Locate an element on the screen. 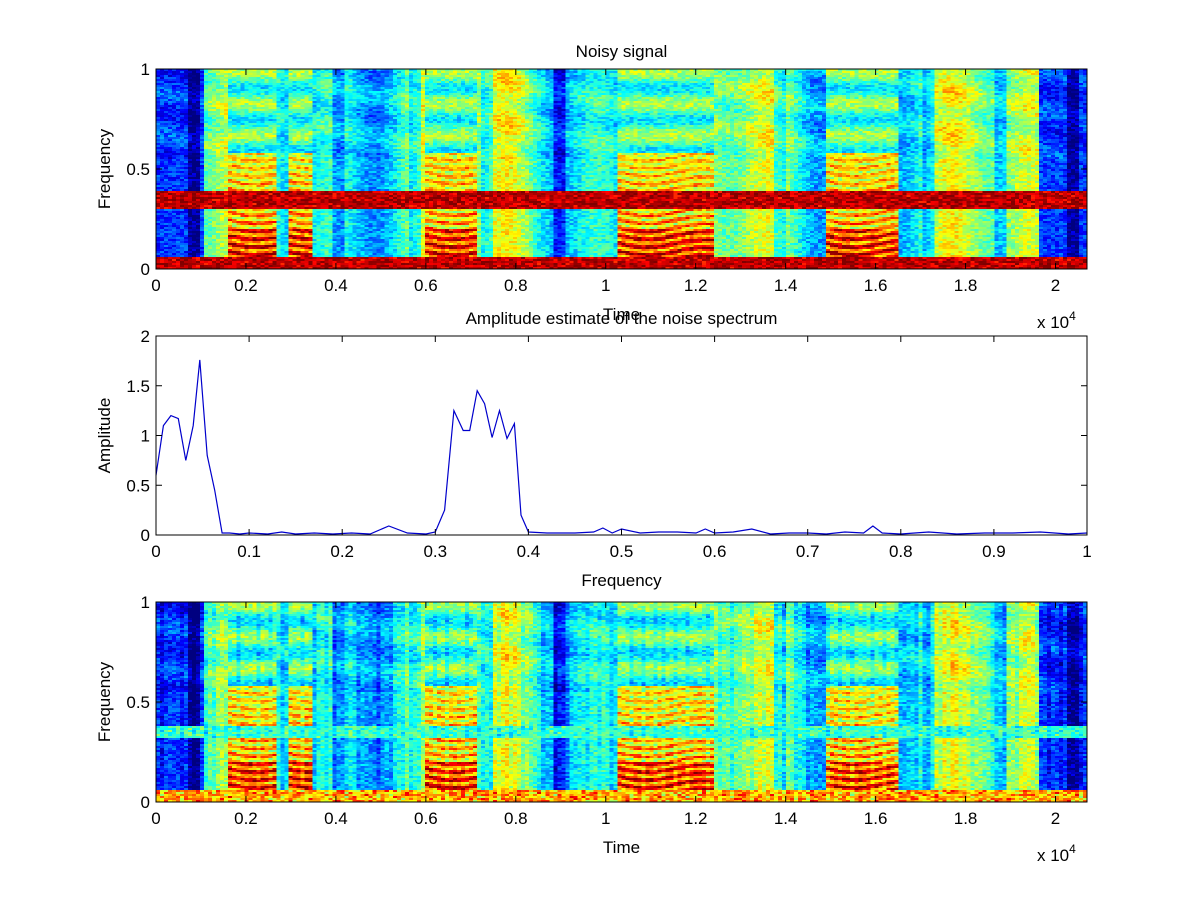 The height and width of the screenshot is (900, 1200). chart-title: Amplitude estimate of the noise spectrum is located at coordinates (622, 318).